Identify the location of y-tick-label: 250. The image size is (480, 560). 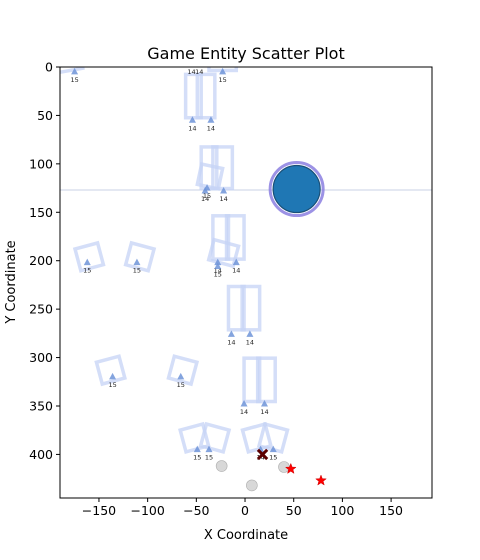
(41, 309).